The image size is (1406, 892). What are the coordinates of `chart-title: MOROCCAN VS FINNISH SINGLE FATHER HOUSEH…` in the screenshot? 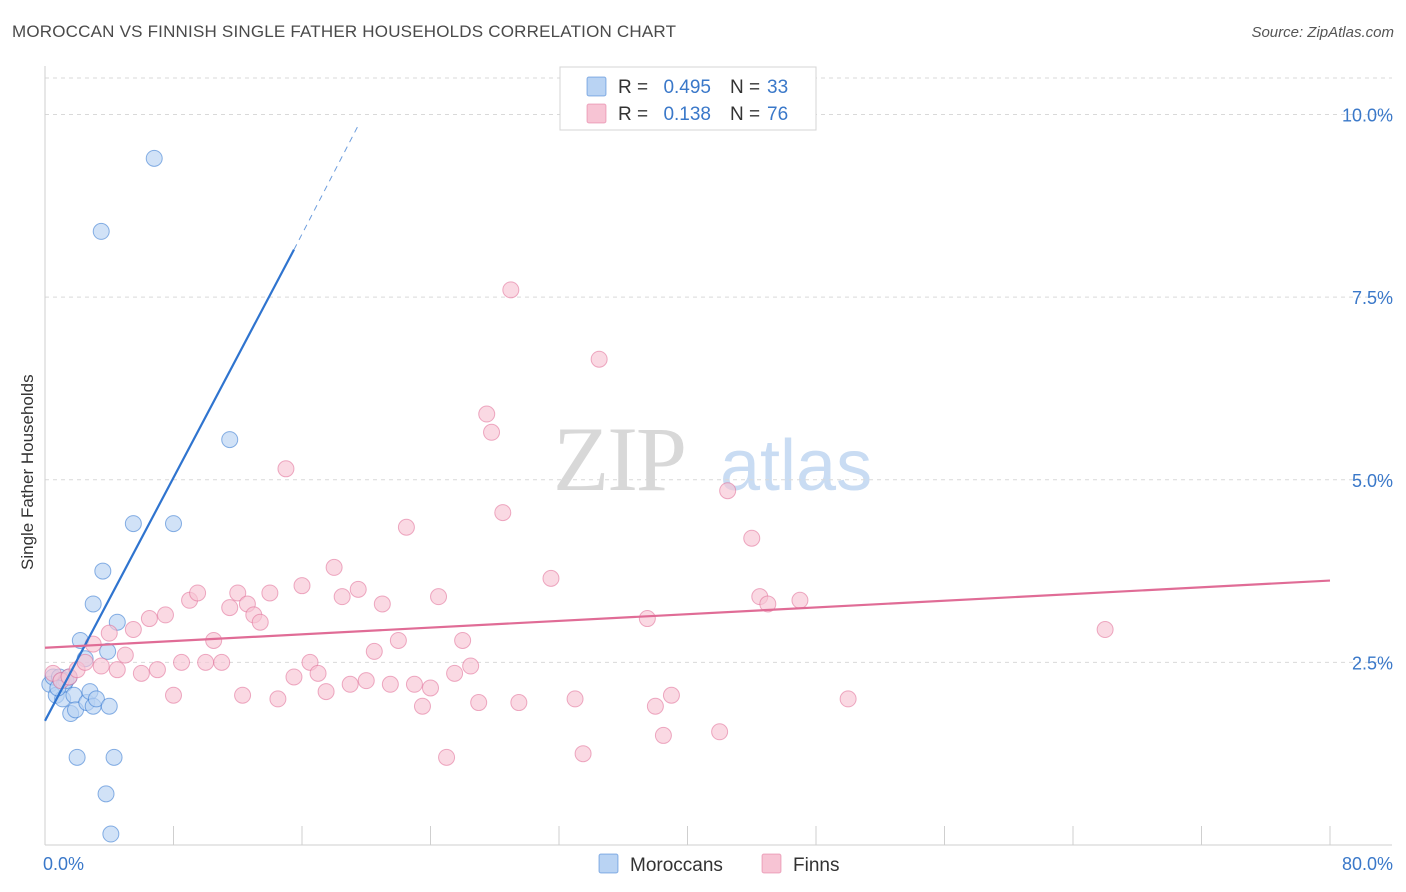 It's located at (344, 31).